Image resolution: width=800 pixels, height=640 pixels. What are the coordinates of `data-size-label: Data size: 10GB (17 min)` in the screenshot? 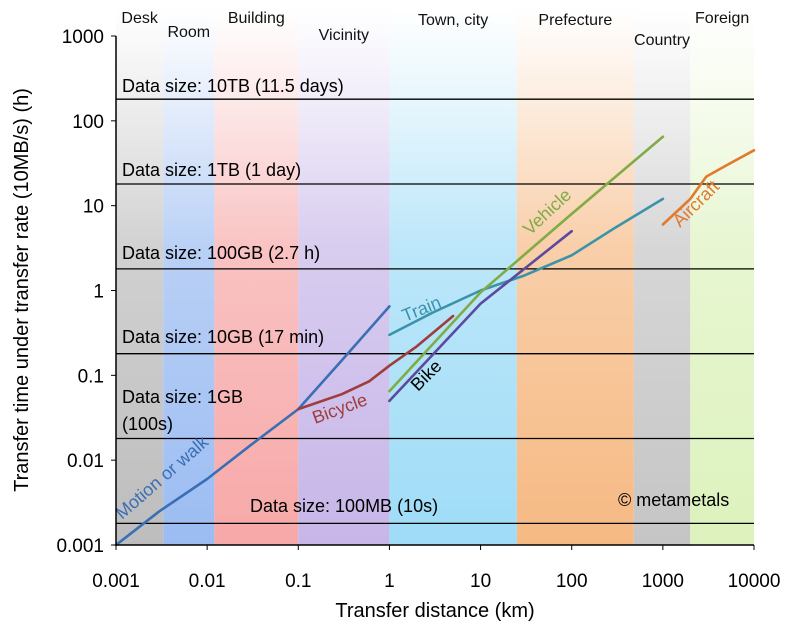 It's located at (223, 337).